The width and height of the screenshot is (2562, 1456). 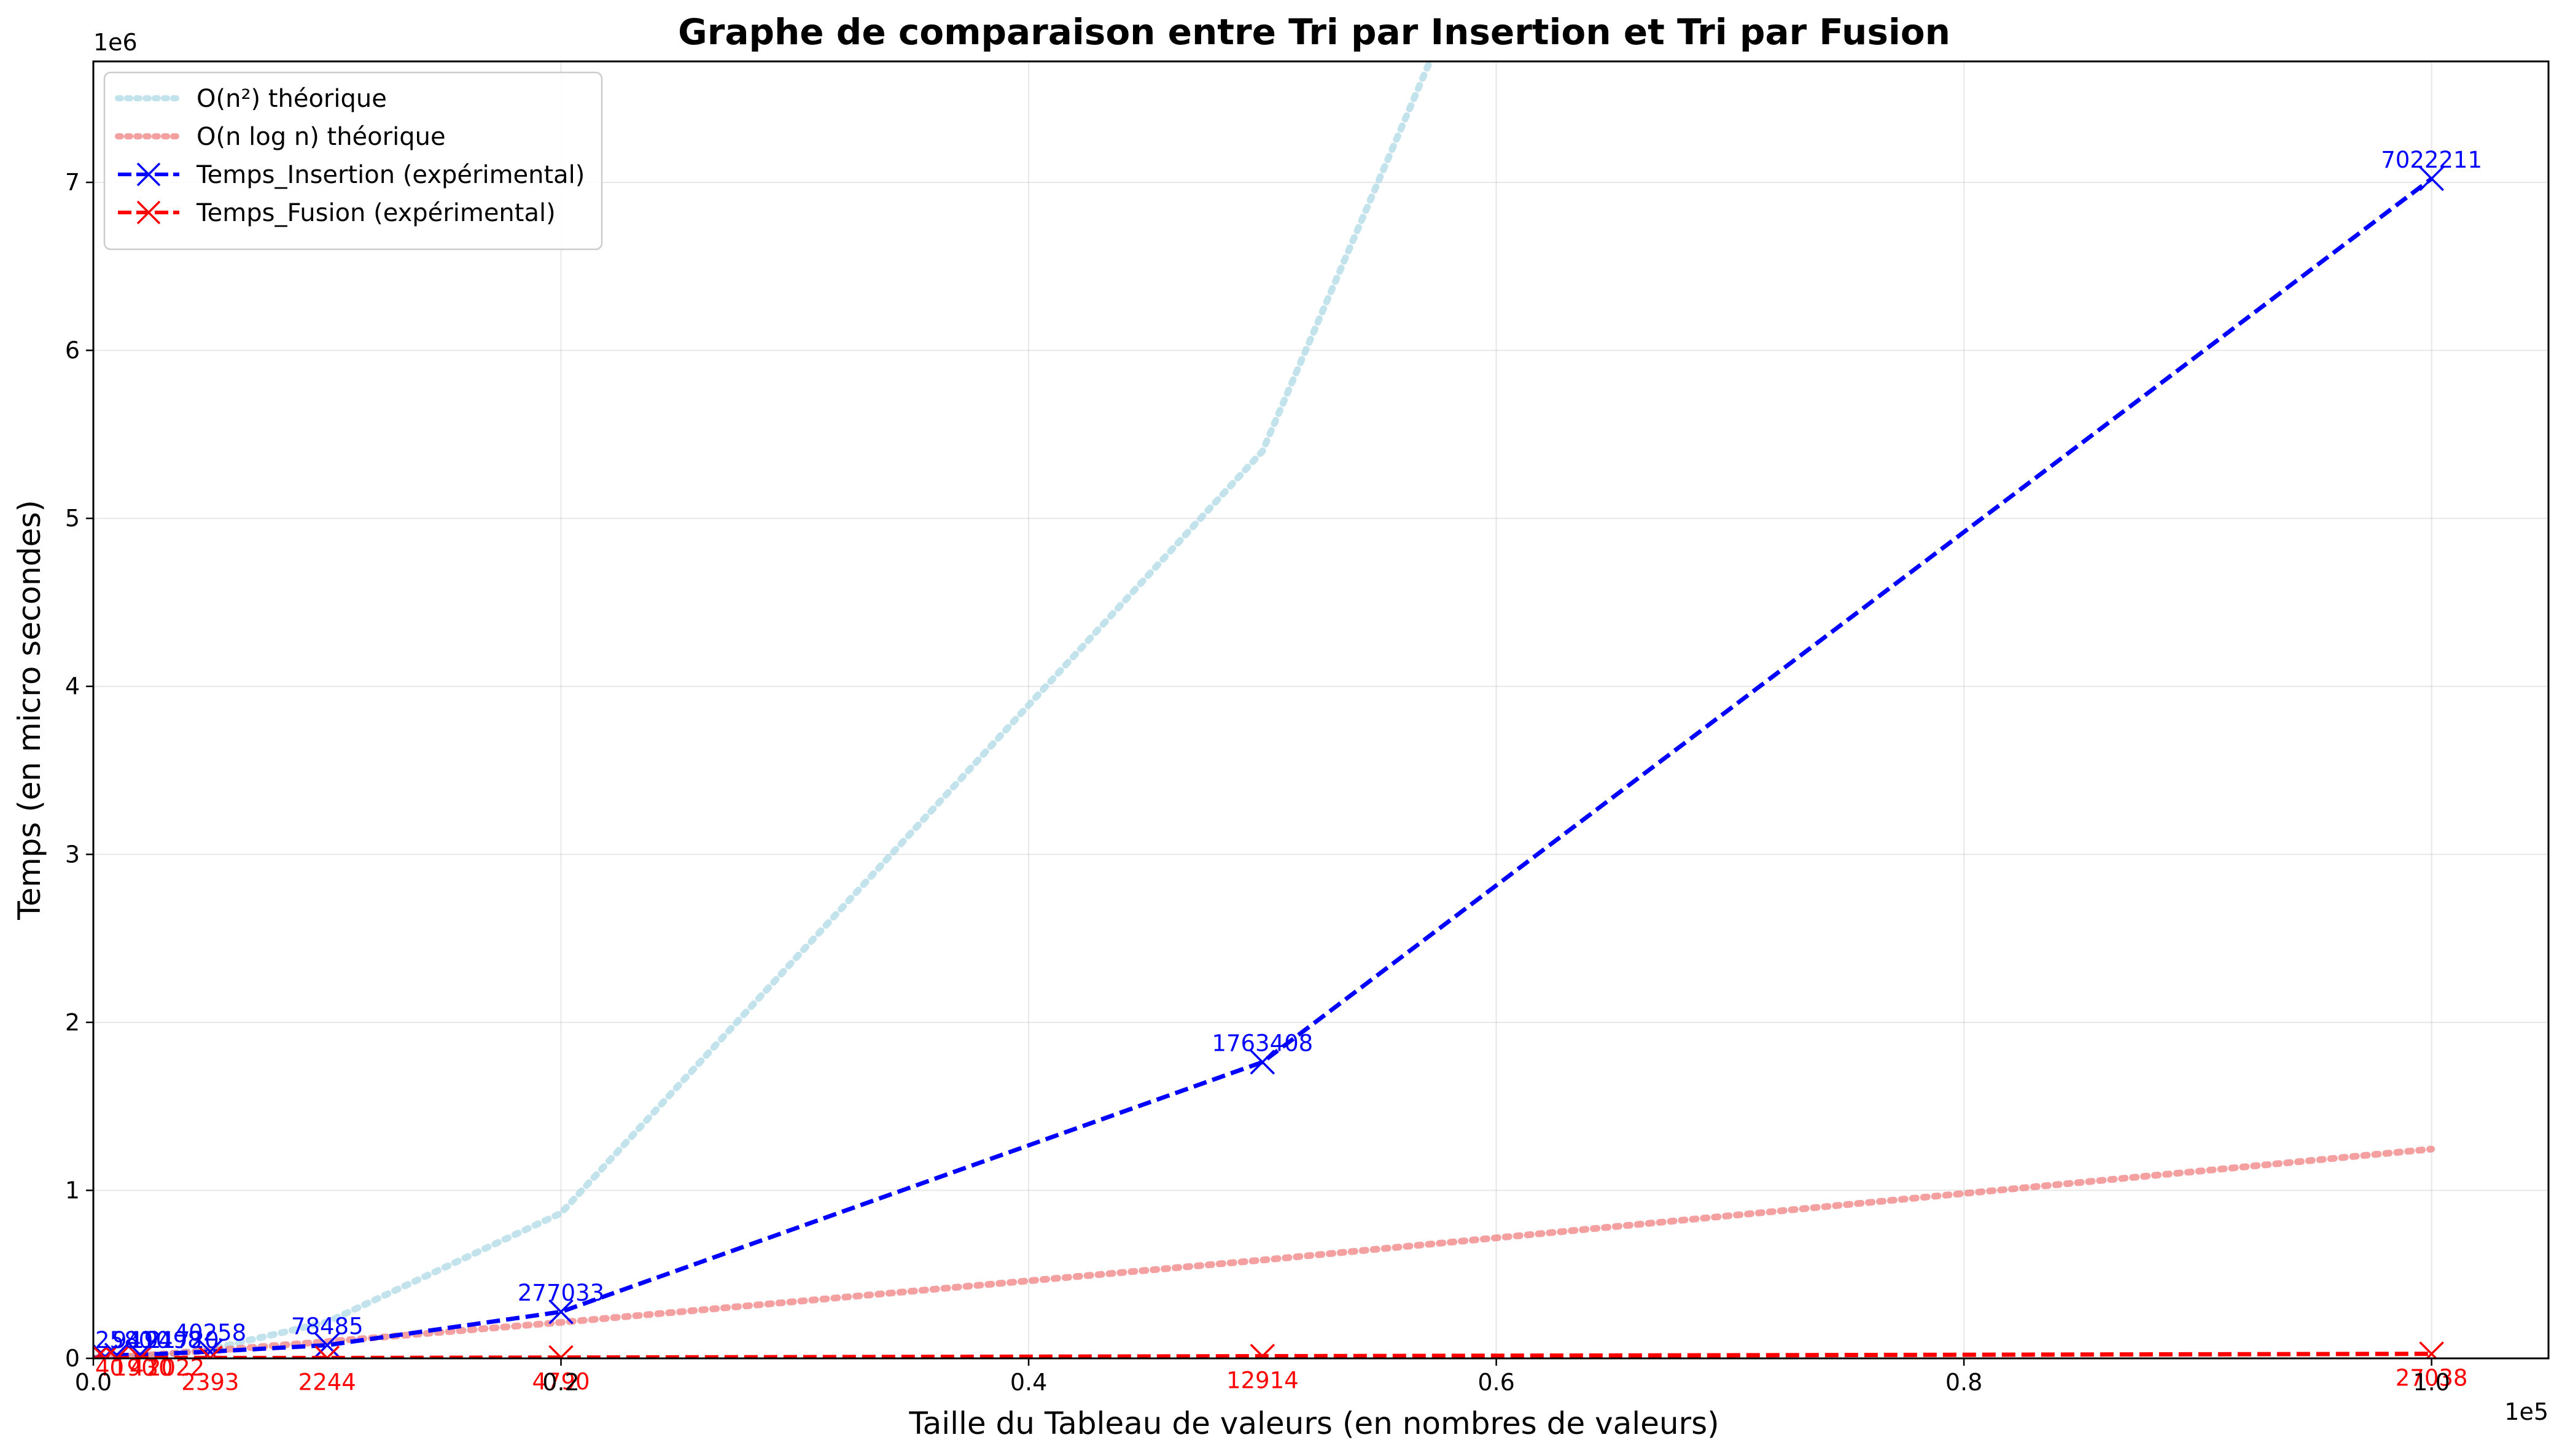 What do you see at coordinates (29, 710) in the screenshot?
I see `y-axis-label: Temps (en micro secondes)` at bounding box center [29, 710].